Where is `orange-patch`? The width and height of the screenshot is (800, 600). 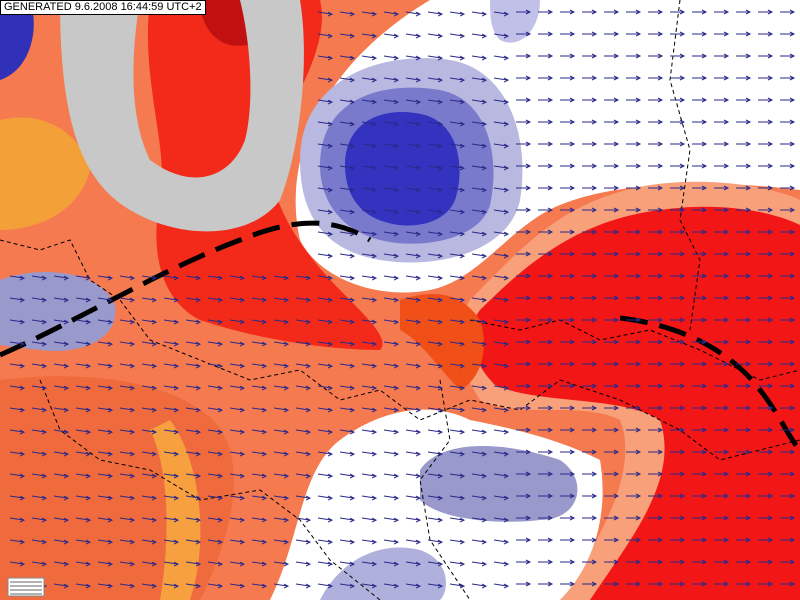 orange-patch is located at coordinates (45, 173).